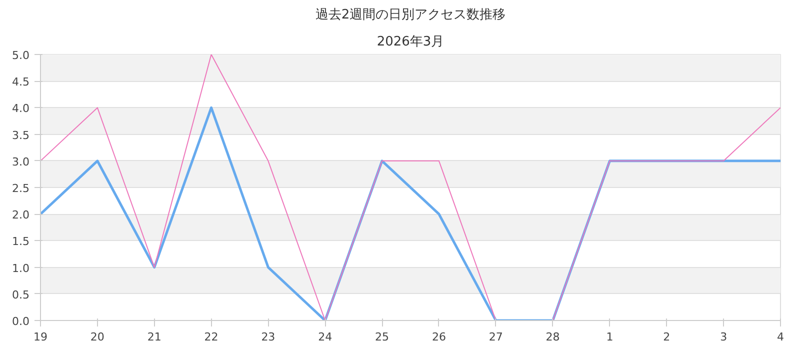 Image resolution: width=800 pixels, height=350 pixels. Describe the element at coordinates (666, 337) in the screenshot. I see `x-tick-label: 2` at that location.